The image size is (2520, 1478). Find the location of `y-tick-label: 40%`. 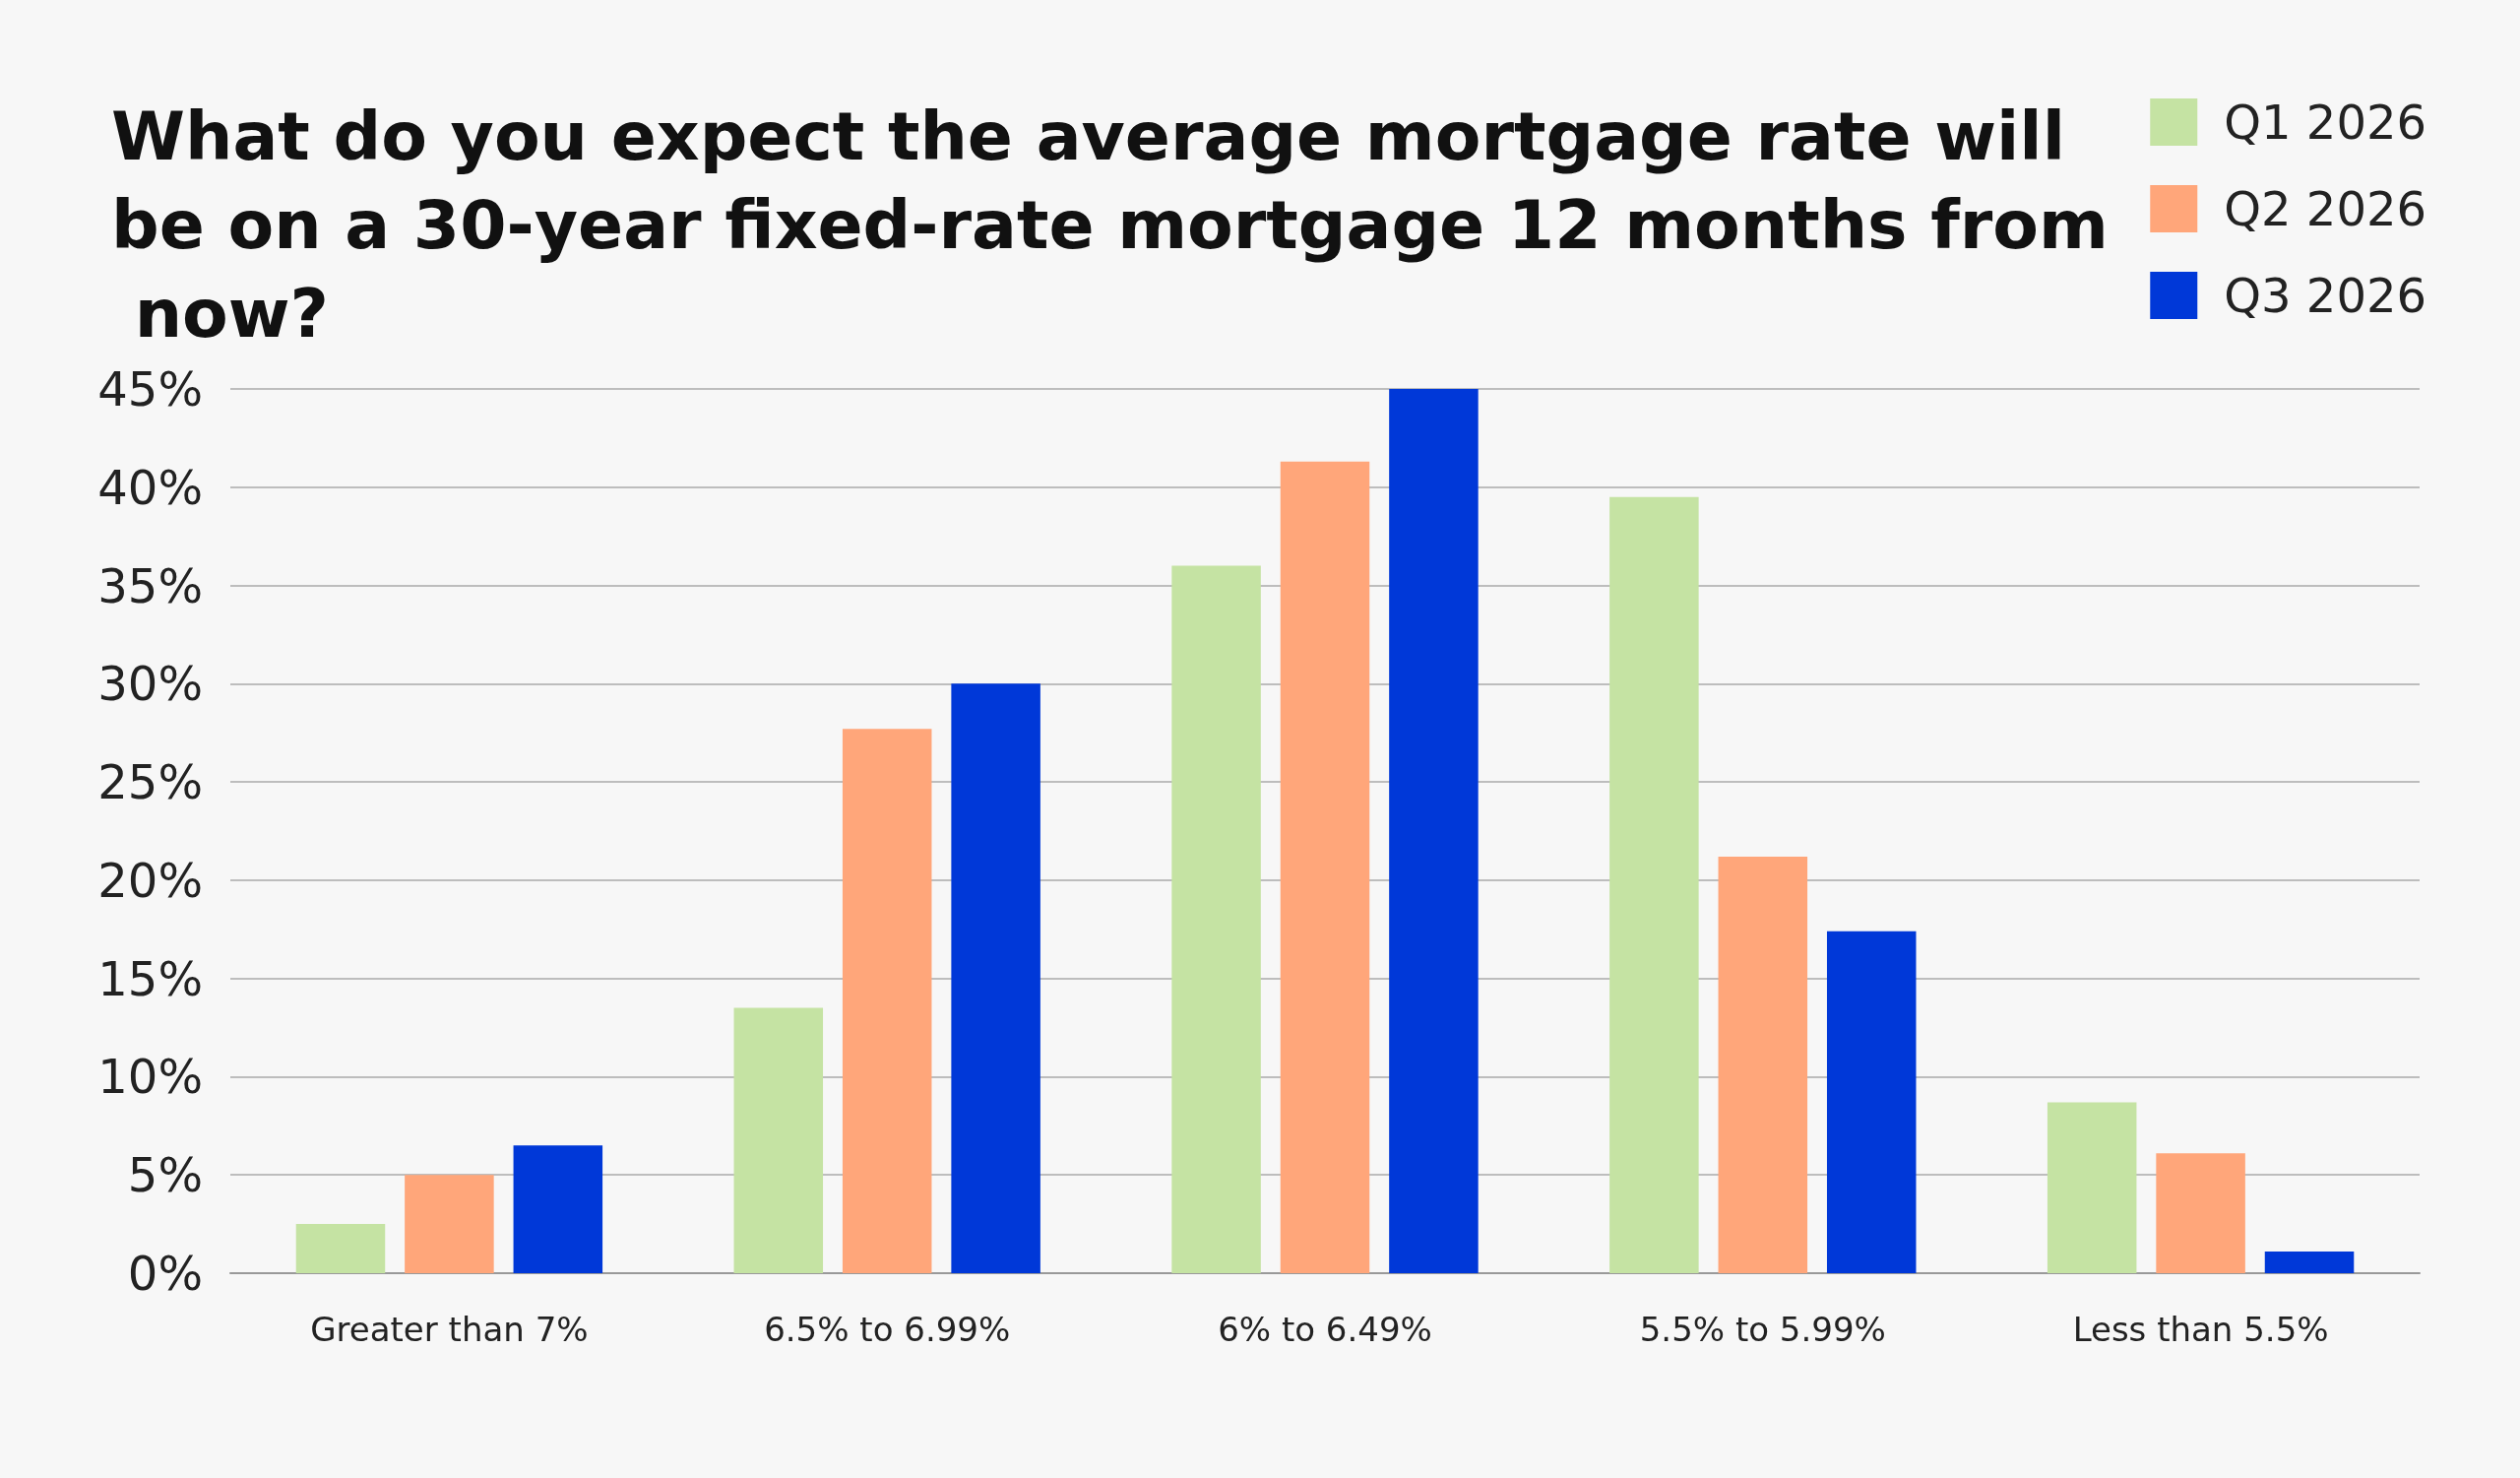

y-tick-label: 40% is located at coordinates (150, 487).